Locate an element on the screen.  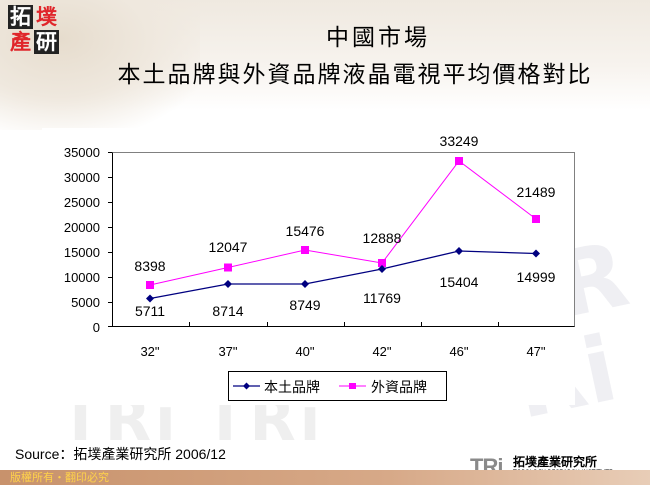
data-label-foreign: 15476 is located at coordinates (305, 231).